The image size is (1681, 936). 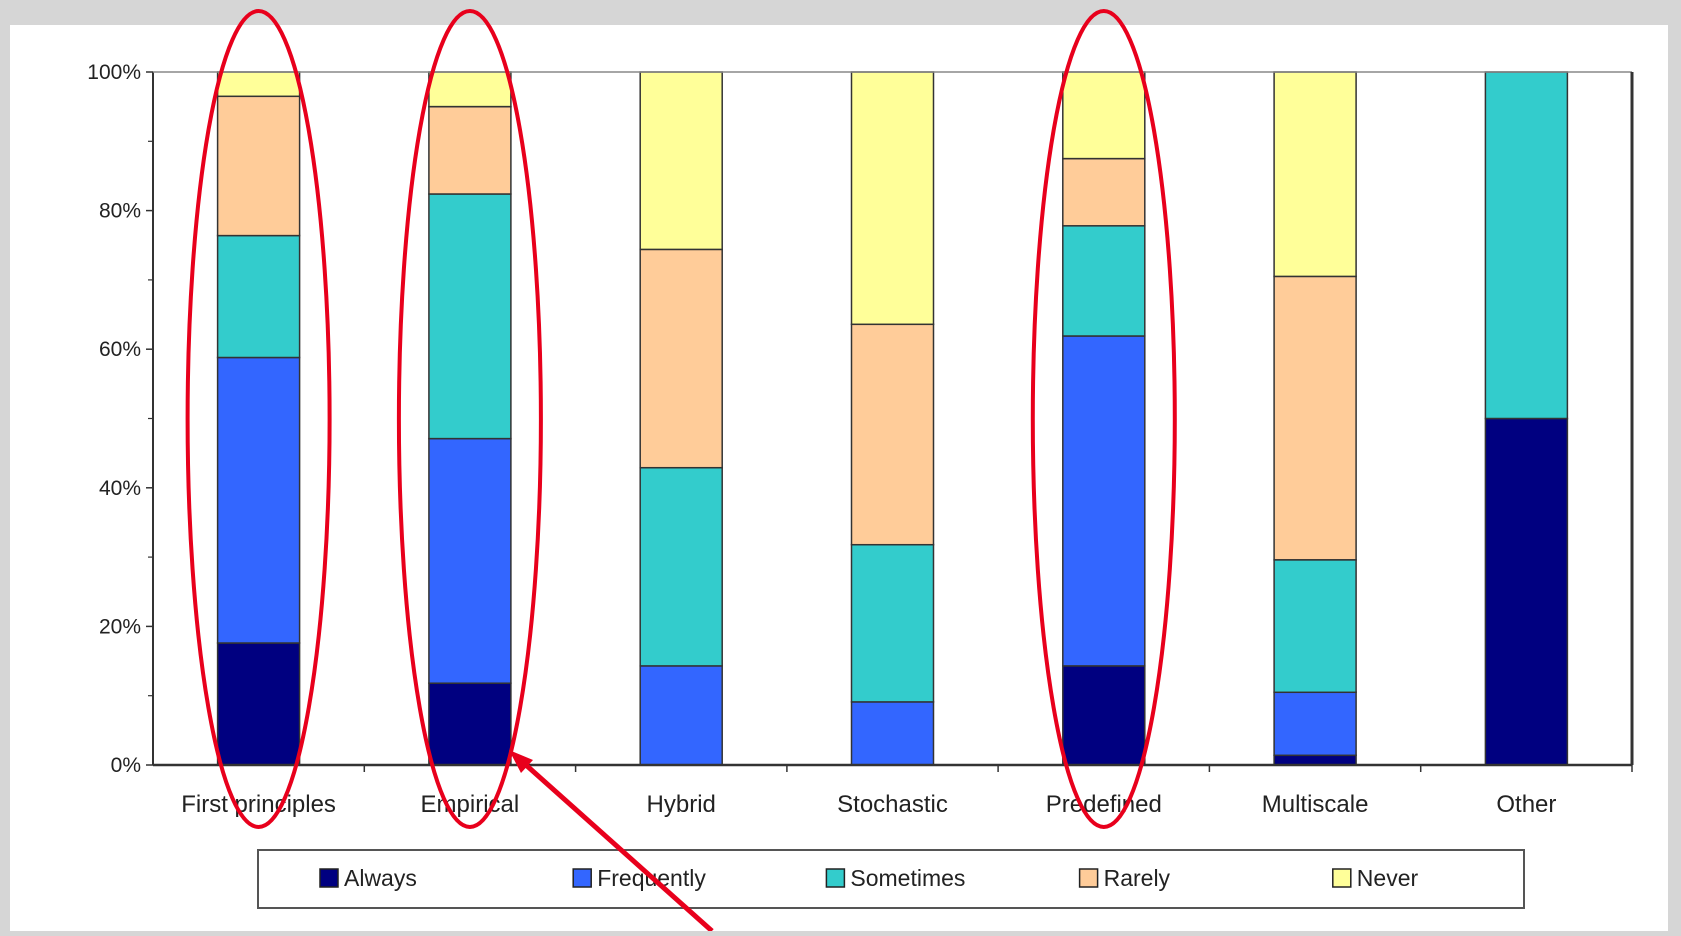 What do you see at coordinates (1526, 245) in the screenshot?
I see `bar-segment-other-sometimes` at bounding box center [1526, 245].